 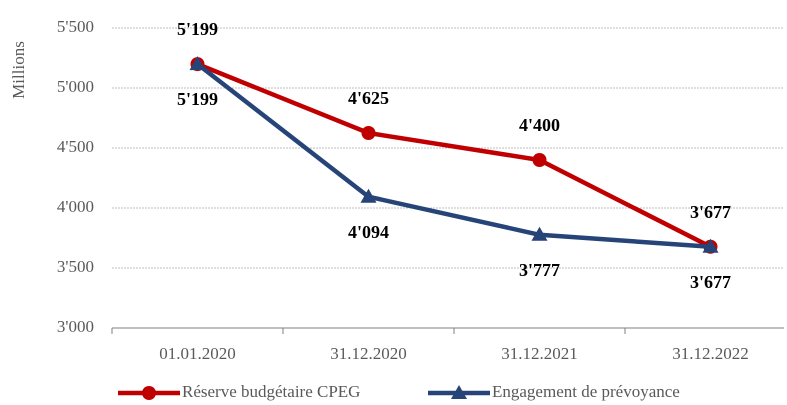 What do you see at coordinates (586, 391) in the screenshot?
I see `legend-label: Engagement de prévoyance` at bounding box center [586, 391].